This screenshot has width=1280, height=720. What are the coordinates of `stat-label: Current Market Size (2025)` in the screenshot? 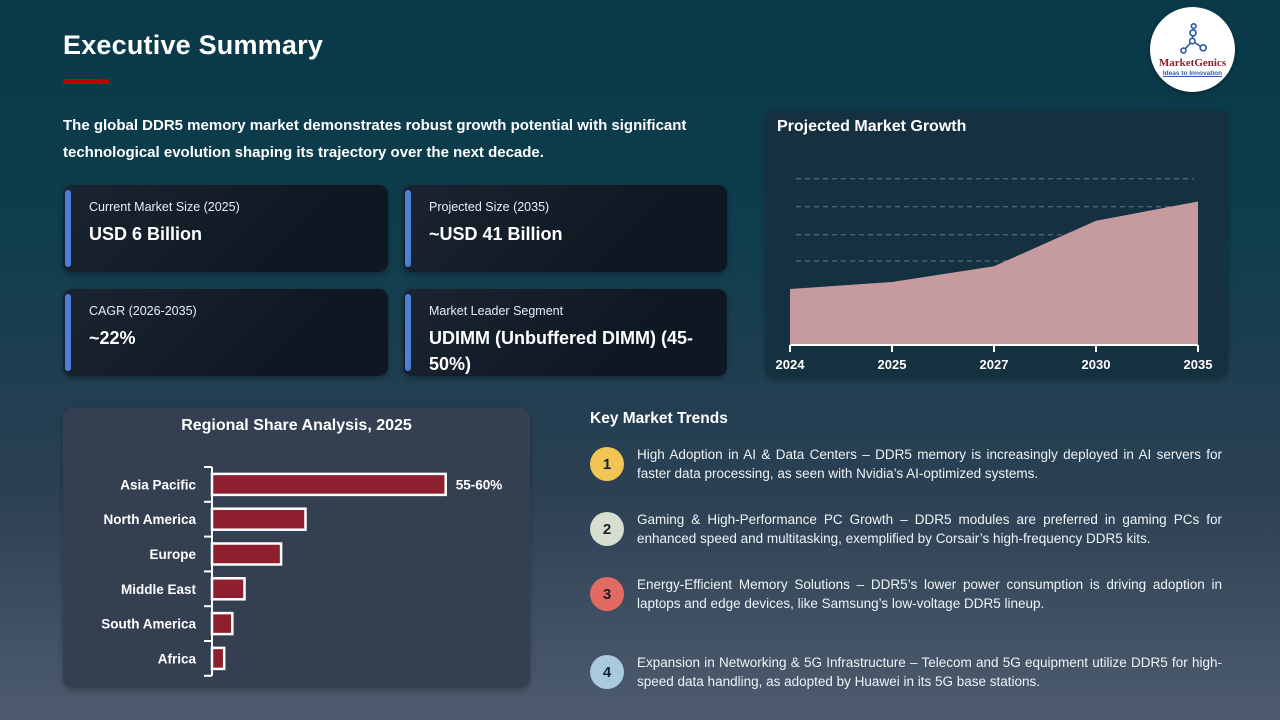 It's located at (164, 207).